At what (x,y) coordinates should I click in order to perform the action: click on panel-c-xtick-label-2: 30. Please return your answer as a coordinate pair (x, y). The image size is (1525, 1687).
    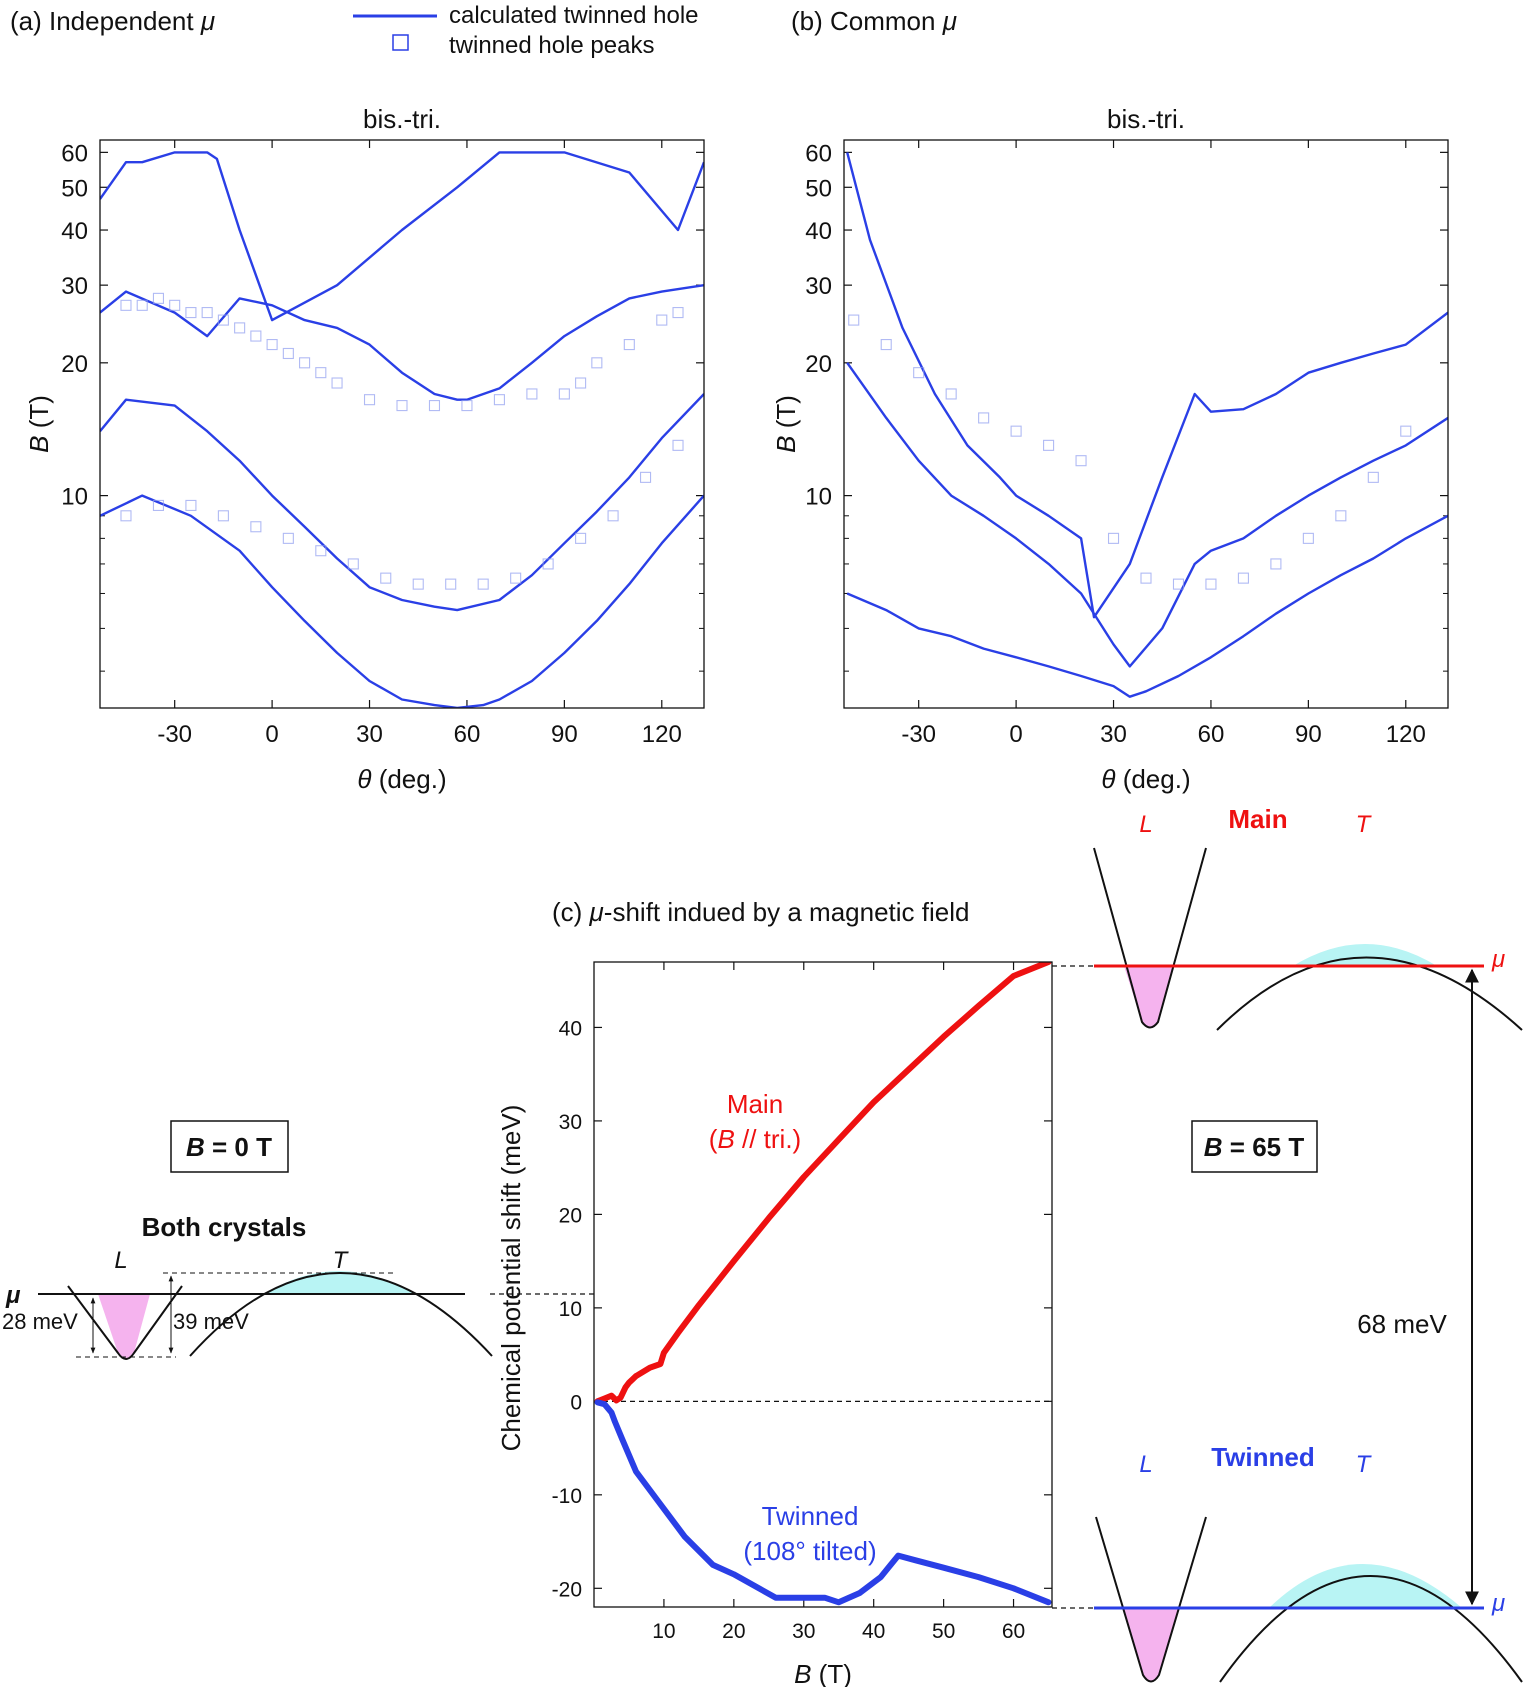
    Looking at the image, I should click on (803, 1631).